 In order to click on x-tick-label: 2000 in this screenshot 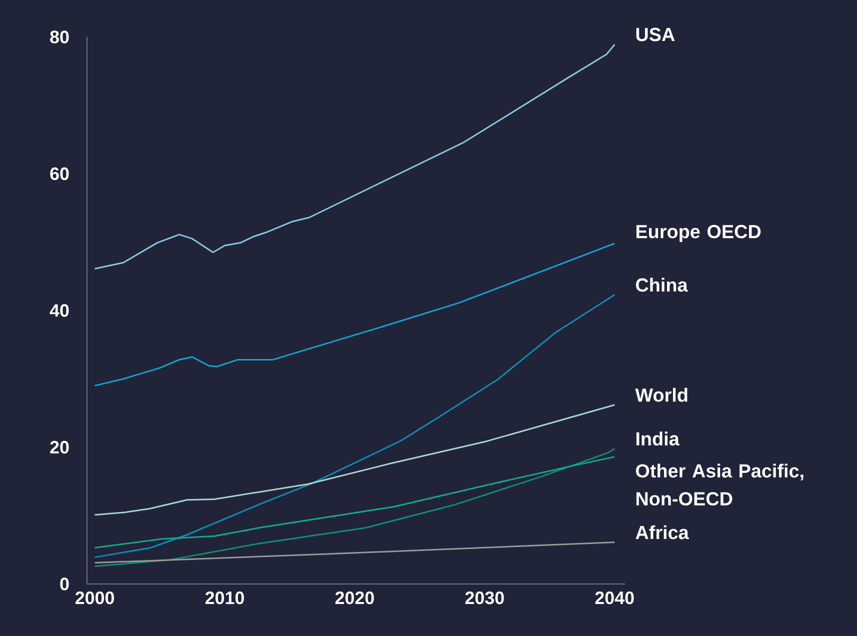, I will do `click(94, 597)`.